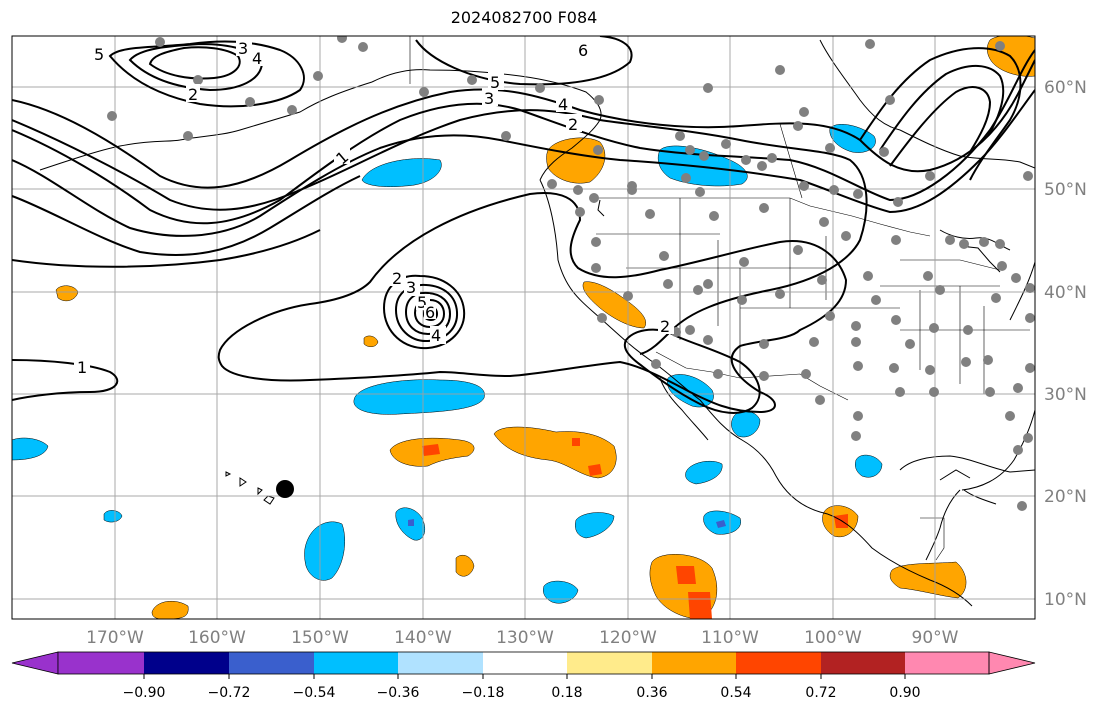 This screenshot has width=1105, height=712. I want to click on lat-label: 50°N, so click(1065, 190).